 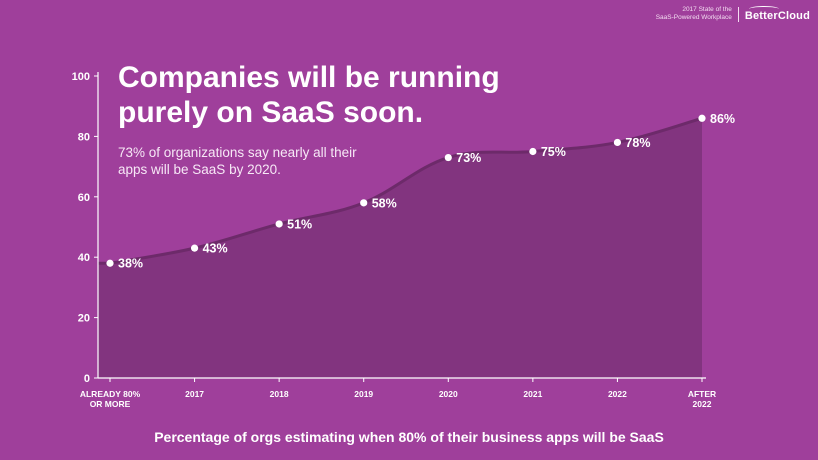 What do you see at coordinates (309, 77) in the screenshot?
I see `headline-line1: Companies will be running` at bounding box center [309, 77].